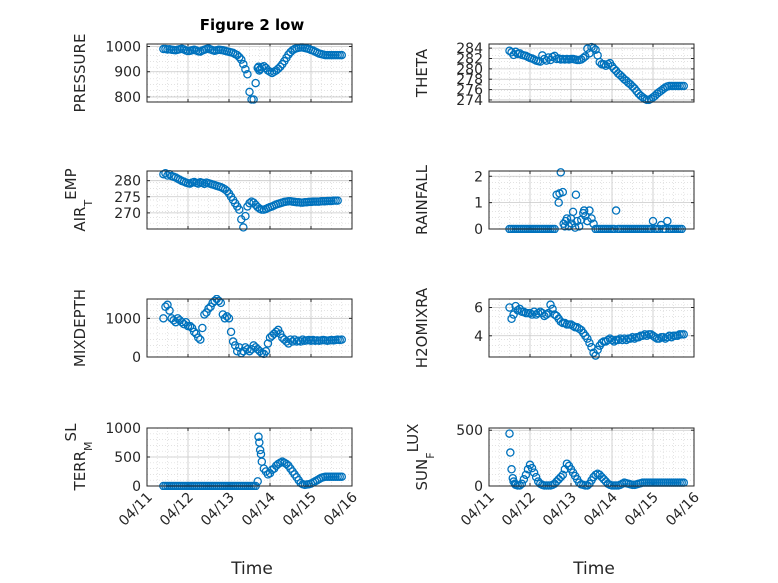 The width and height of the screenshot is (778, 583). Describe the element at coordinates (469, 60) in the screenshot. I see `y-tick-label: 282` at that location.